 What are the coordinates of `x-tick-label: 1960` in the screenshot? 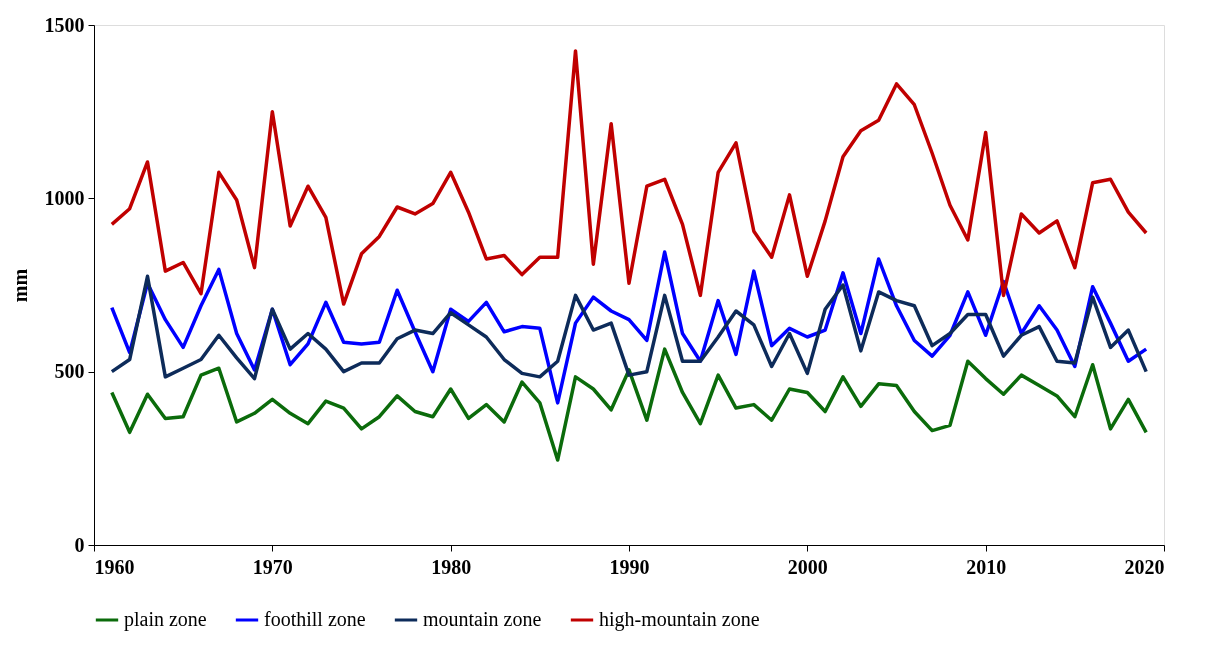 It's located at (114, 566).